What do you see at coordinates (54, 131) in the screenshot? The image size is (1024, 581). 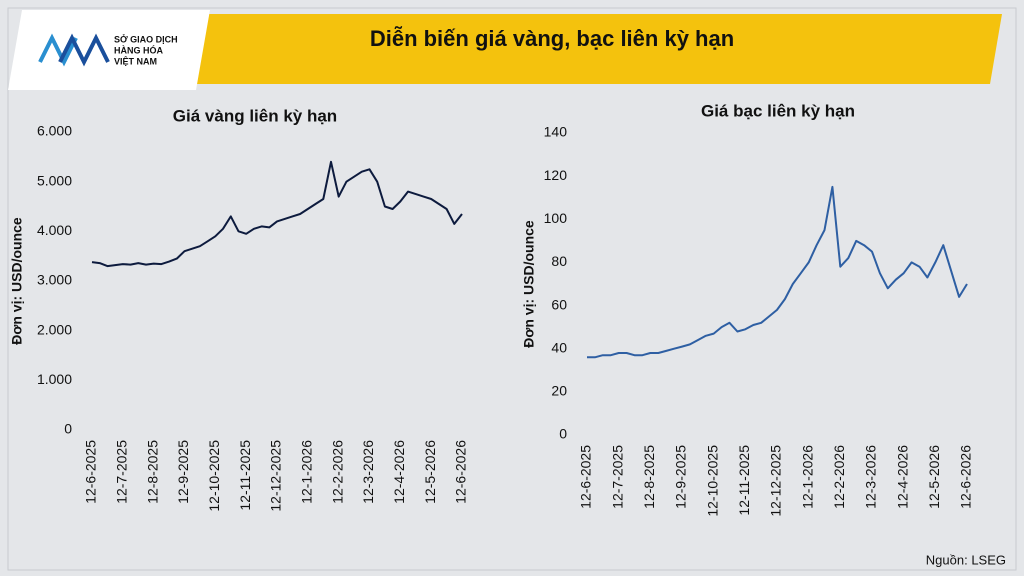 I see `y-tick-label: 6.000` at bounding box center [54, 131].